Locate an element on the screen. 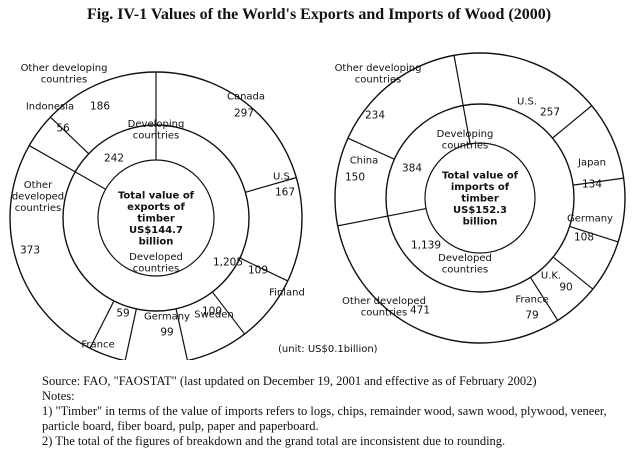 The height and width of the screenshot is (454, 638). imports-outer-value-1: 134 is located at coordinates (592, 185).